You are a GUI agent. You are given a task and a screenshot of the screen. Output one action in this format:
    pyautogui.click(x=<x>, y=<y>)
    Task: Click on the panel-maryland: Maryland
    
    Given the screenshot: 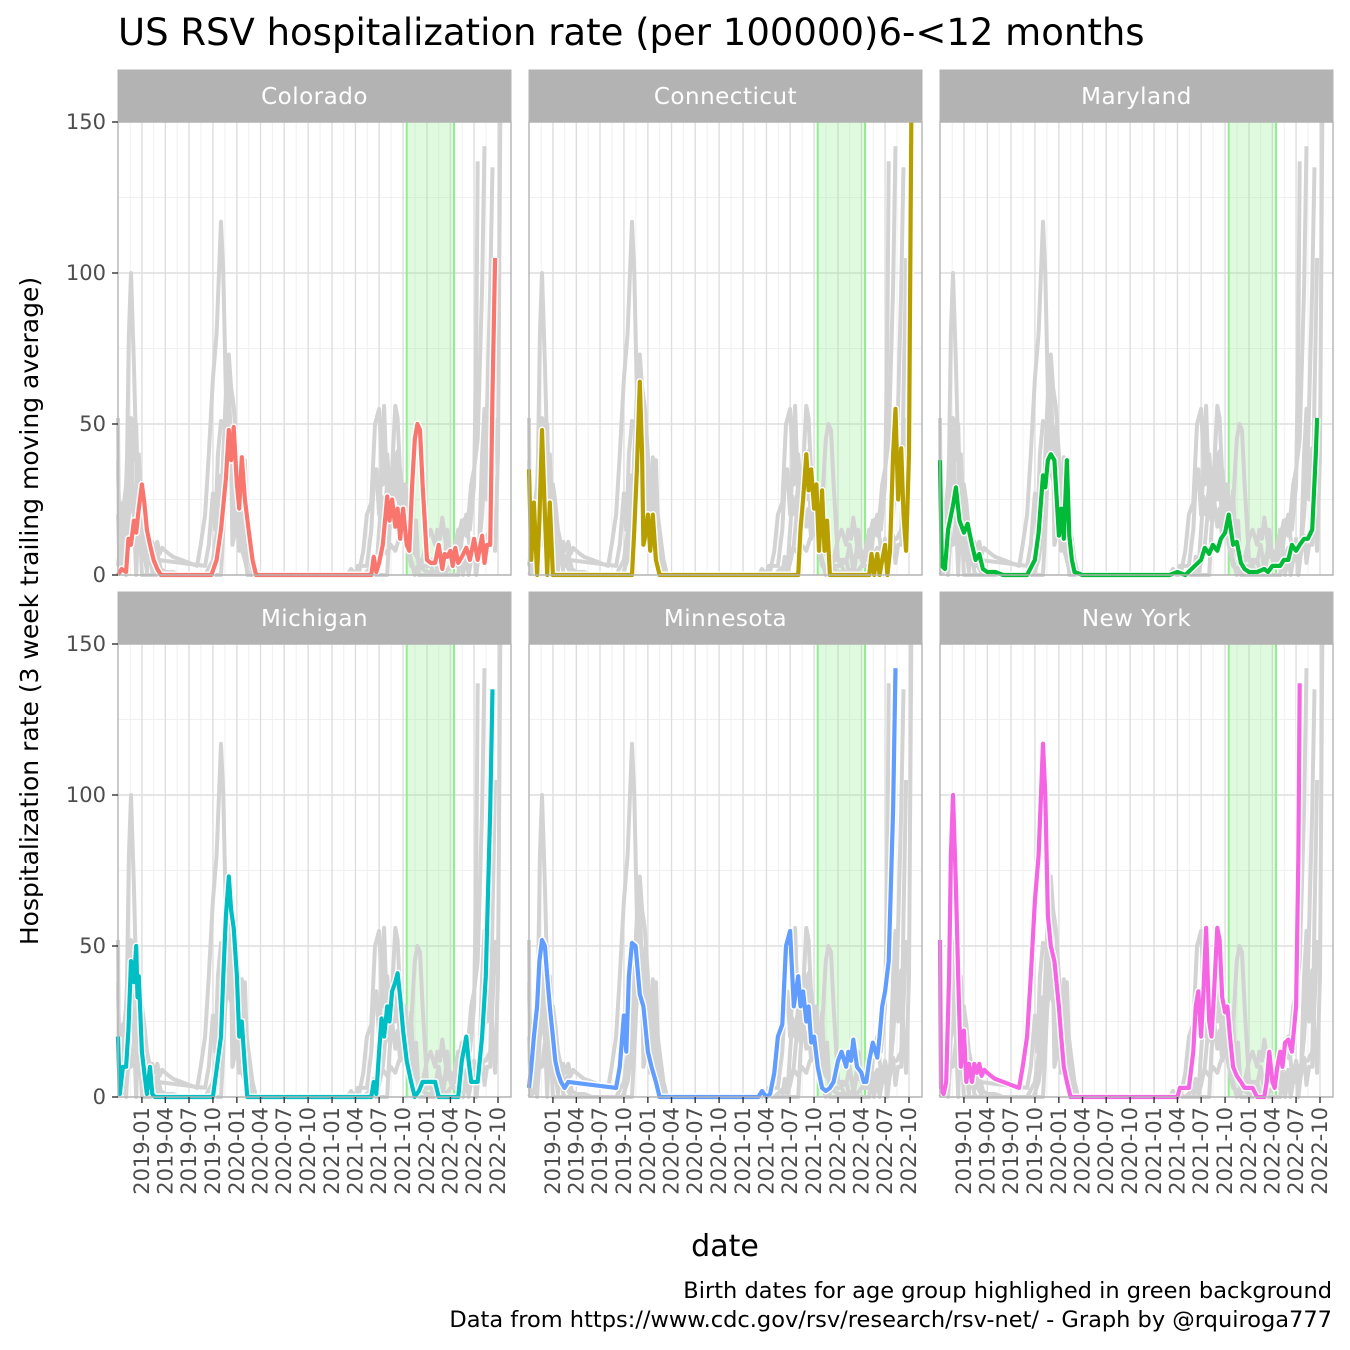 What is the action you would take?
    pyautogui.click(x=1135, y=324)
    